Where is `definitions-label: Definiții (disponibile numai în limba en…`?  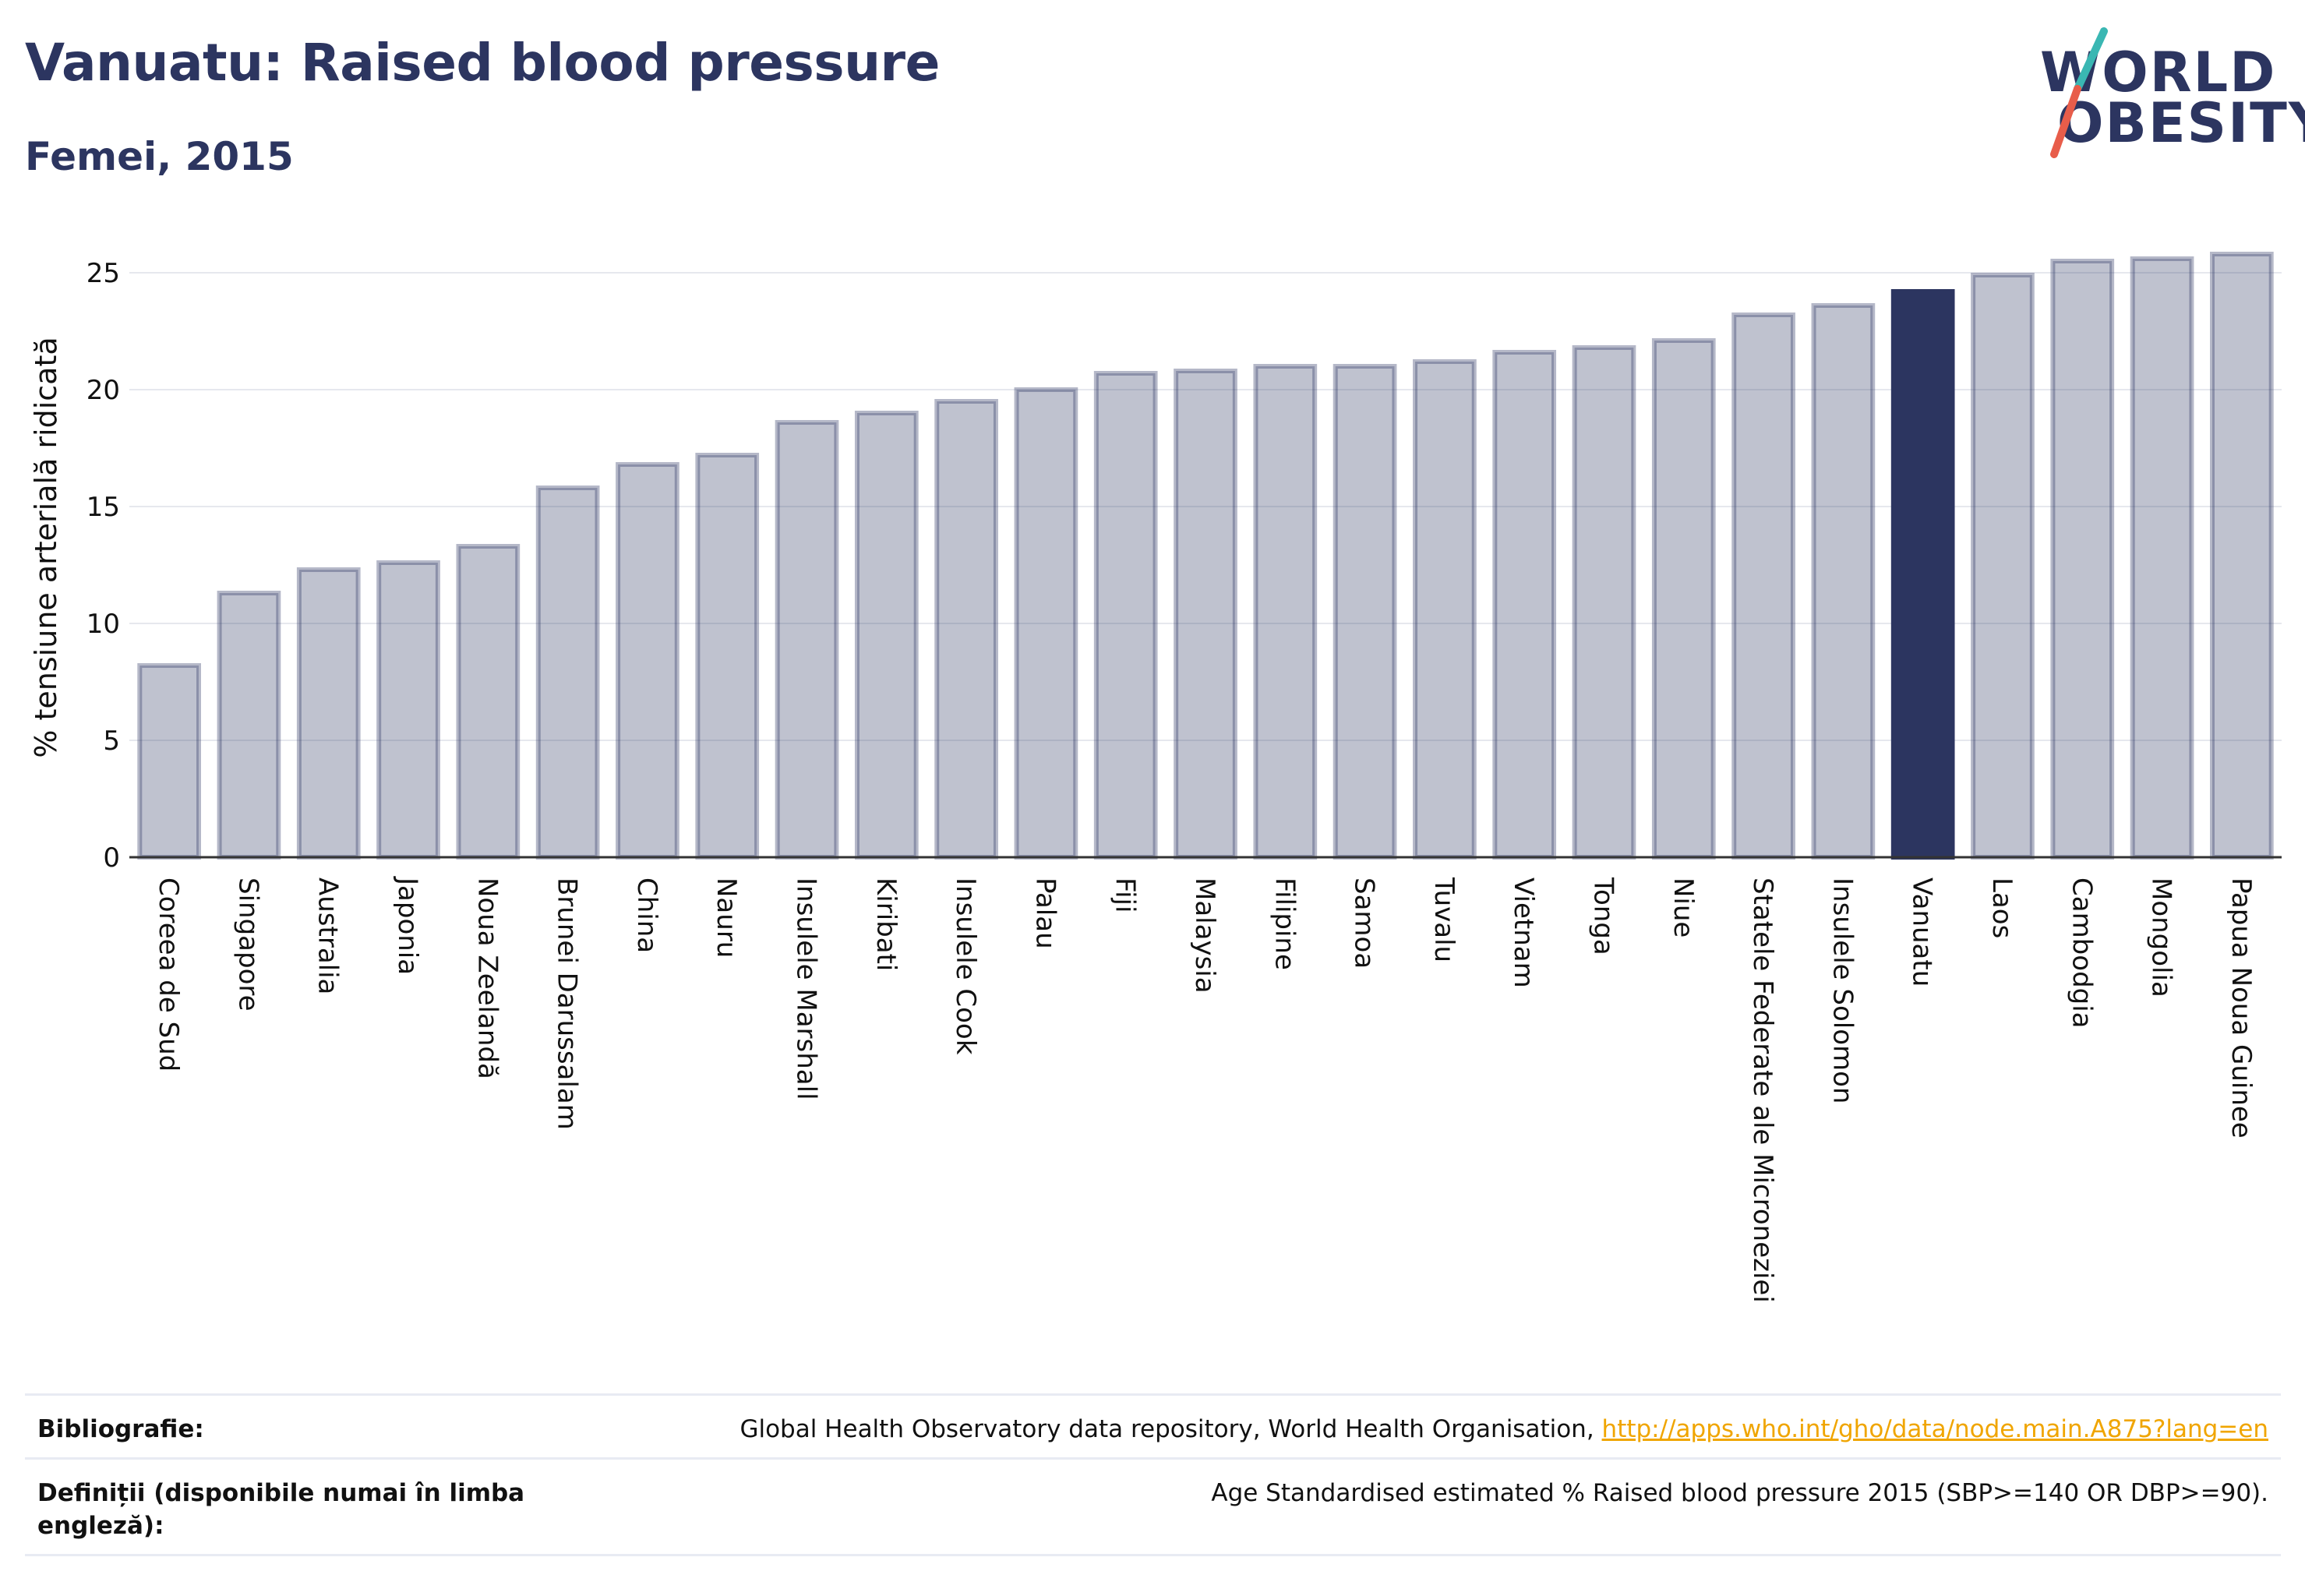
definitions-label: Definiții (disponibile numai în limba en… is located at coordinates (281, 1509).